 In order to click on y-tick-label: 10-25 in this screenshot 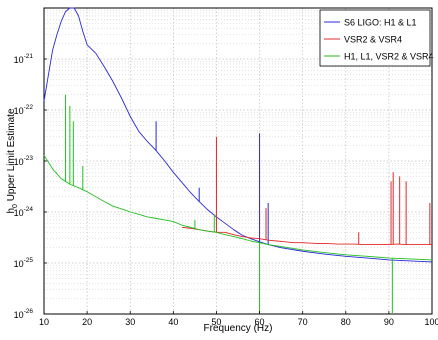, I will do `click(24, 263)`.